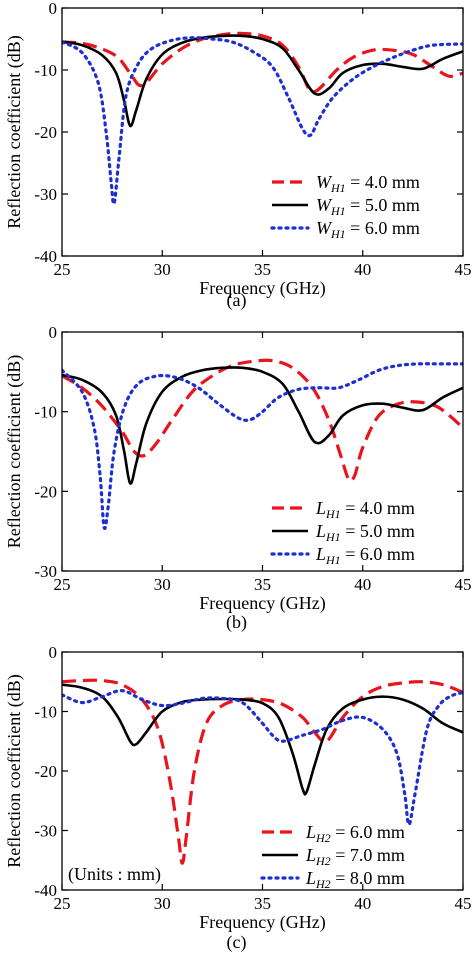 The image size is (474, 963). Describe the element at coordinates (236, 622) in the screenshot. I see `panel-label: (b)` at that location.